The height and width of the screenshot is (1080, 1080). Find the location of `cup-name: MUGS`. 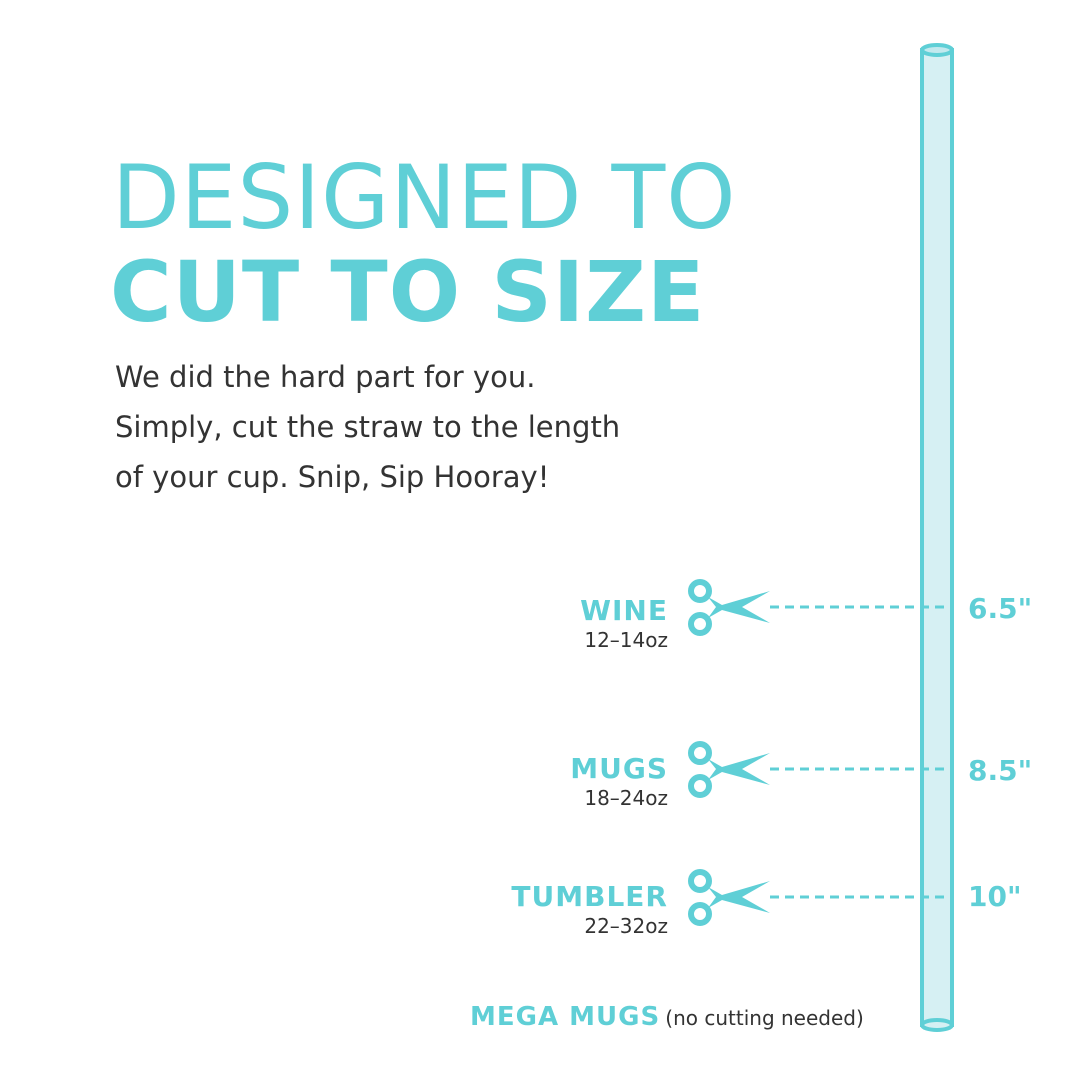

cup-name: MUGS is located at coordinates (619, 768).